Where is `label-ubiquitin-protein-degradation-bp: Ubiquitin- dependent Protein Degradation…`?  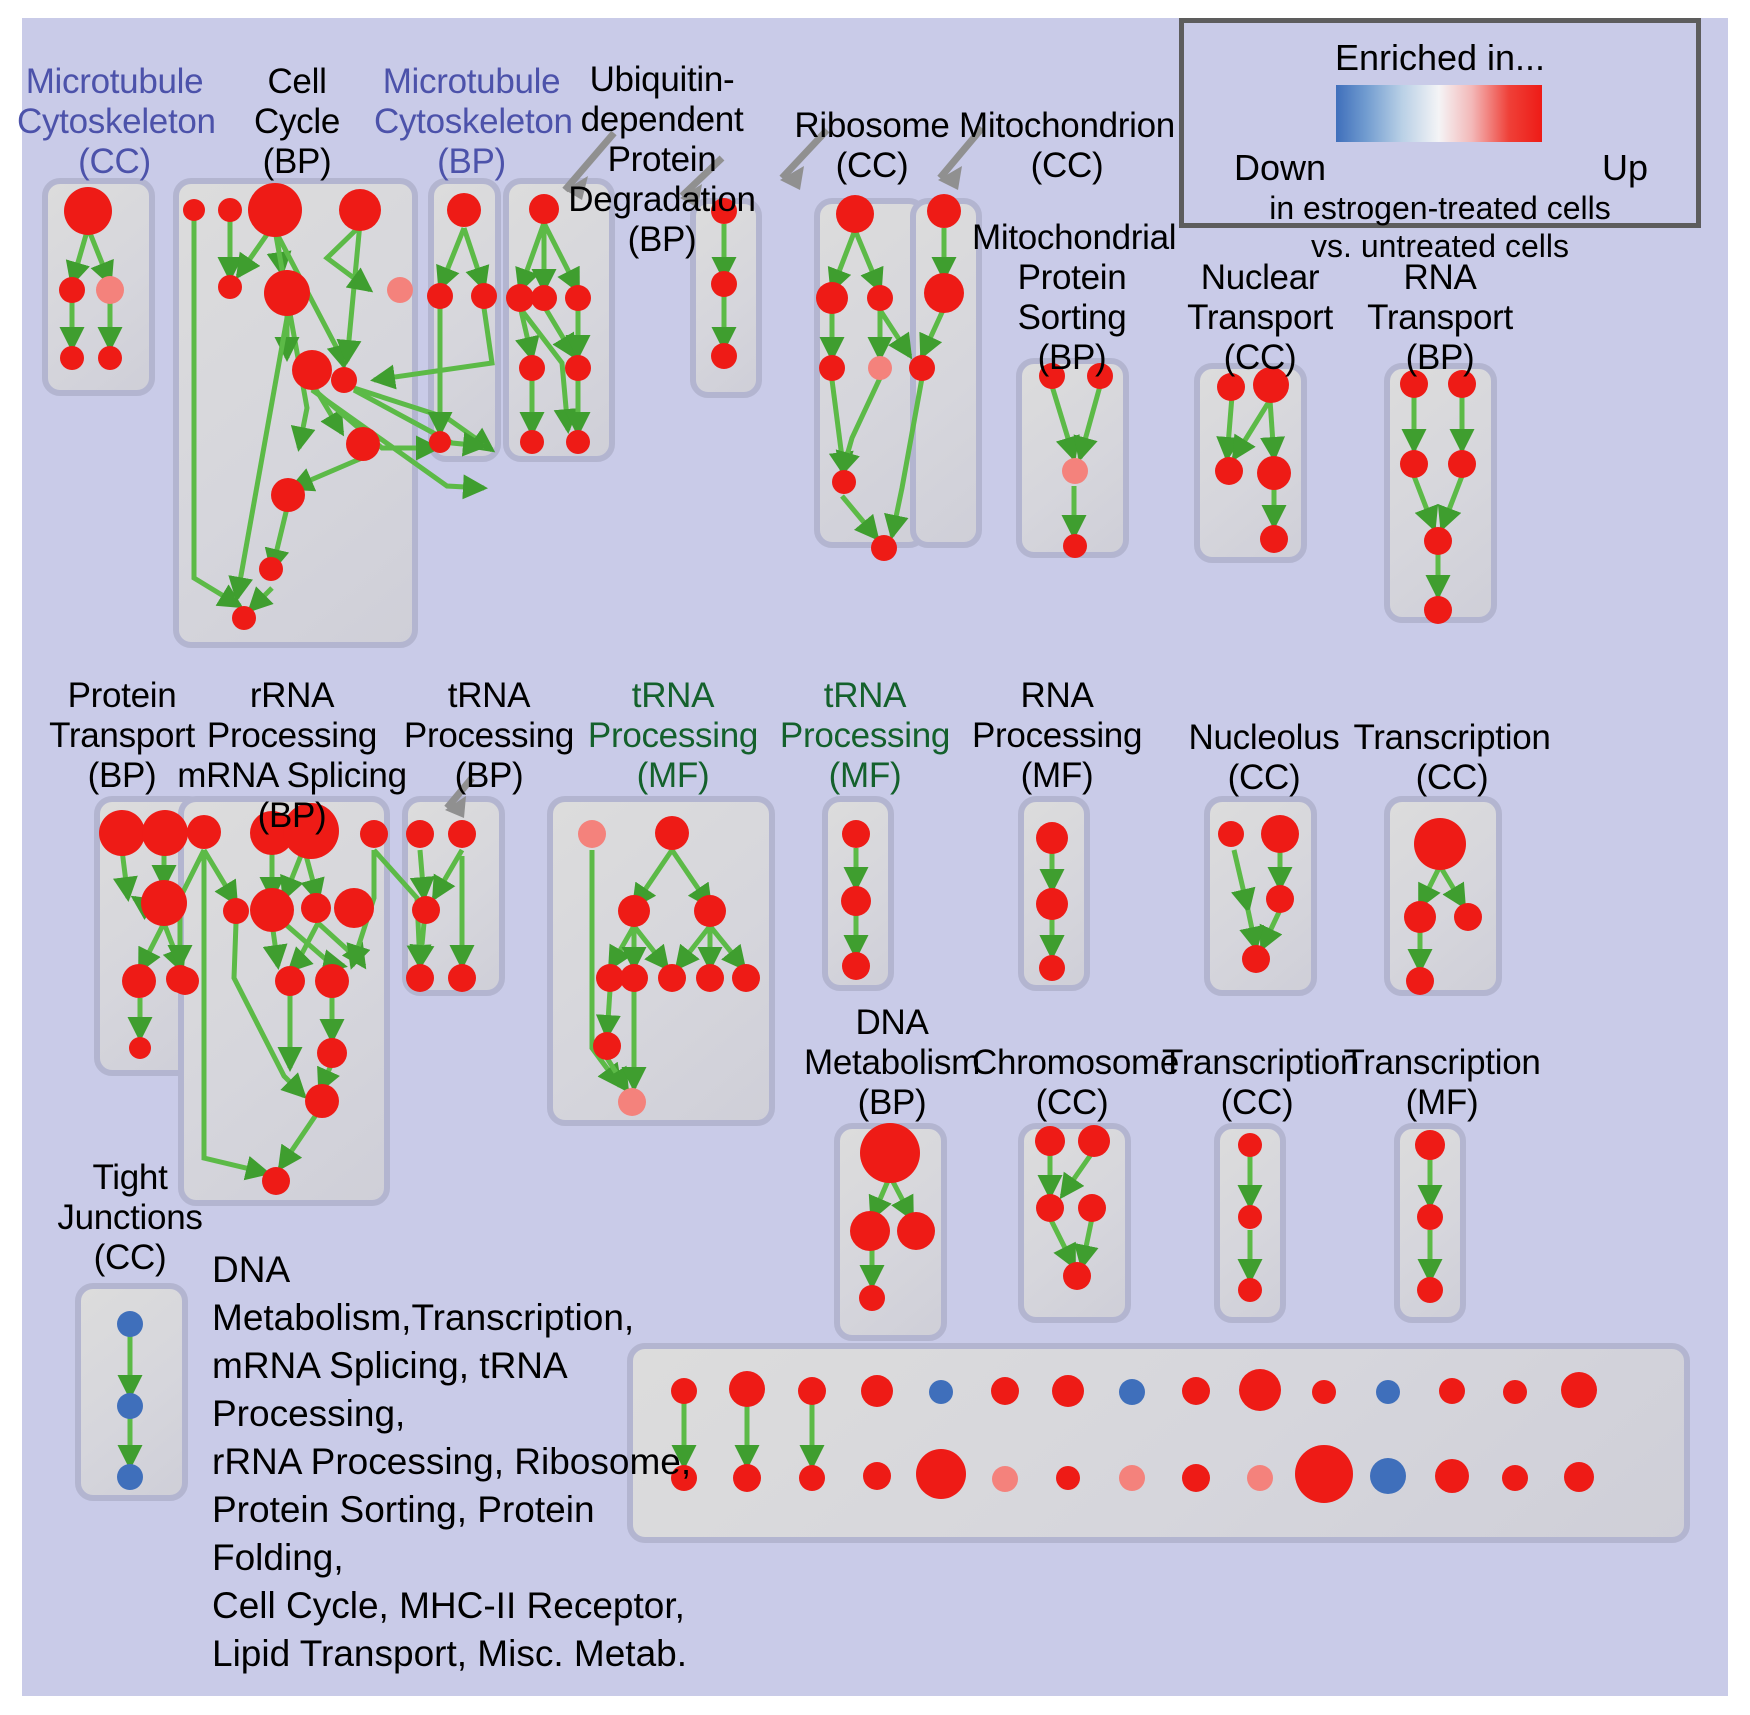 label-ubiquitin-protein-degradation-bp: Ubiquitin- dependent Protein Degradation… is located at coordinates (662, 159).